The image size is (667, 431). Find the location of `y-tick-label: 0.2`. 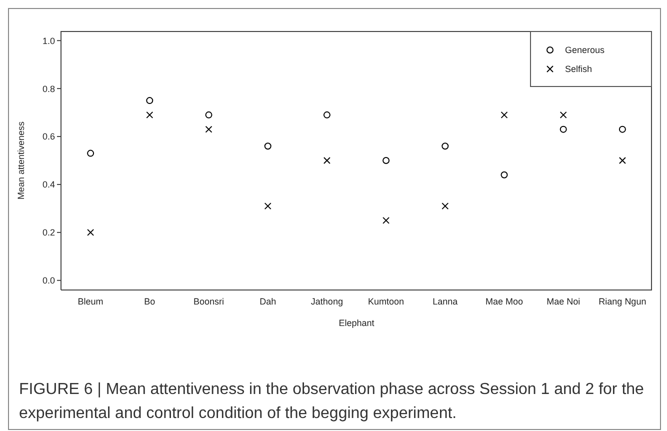

y-tick-label: 0.2 is located at coordinates (48, 233).